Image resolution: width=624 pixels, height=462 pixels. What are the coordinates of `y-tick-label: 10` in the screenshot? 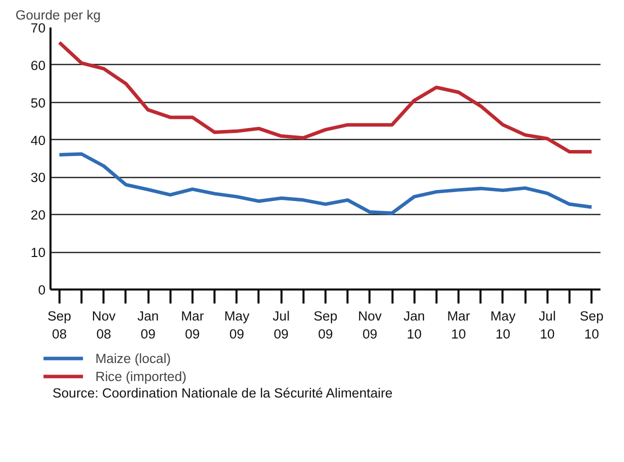 It's located at (38, 252).